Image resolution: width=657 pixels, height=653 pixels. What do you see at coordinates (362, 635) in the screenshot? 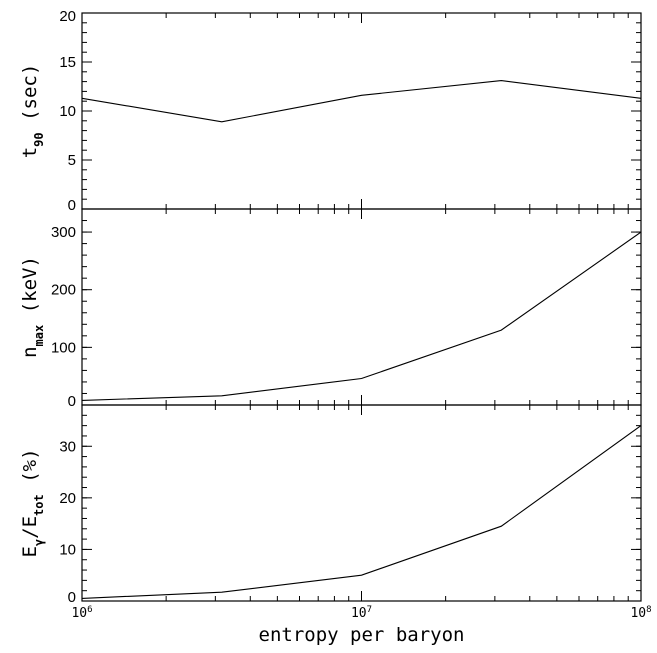
I see `x-axis-title: entropy per baryon` at bounding box center [362, 635].